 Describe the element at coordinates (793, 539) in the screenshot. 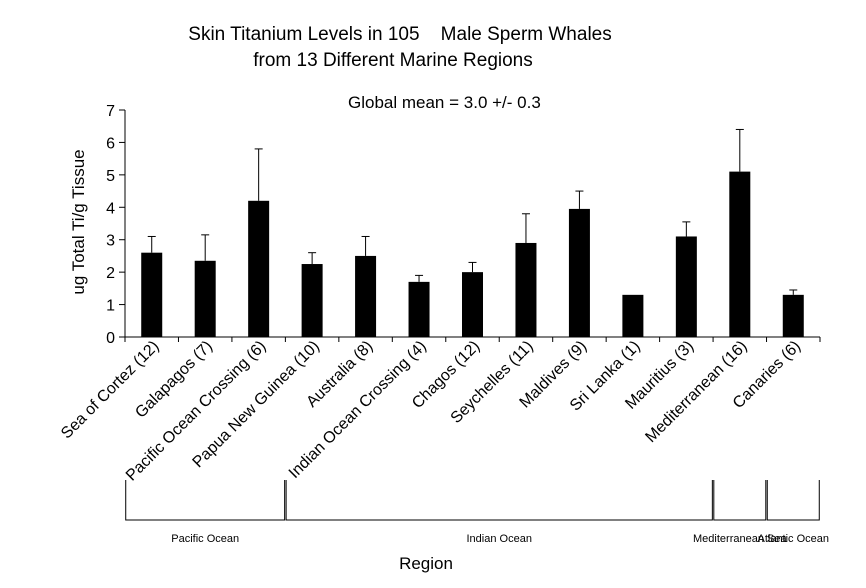

I see `region-group-label: Atlantic Ocean` at that location.